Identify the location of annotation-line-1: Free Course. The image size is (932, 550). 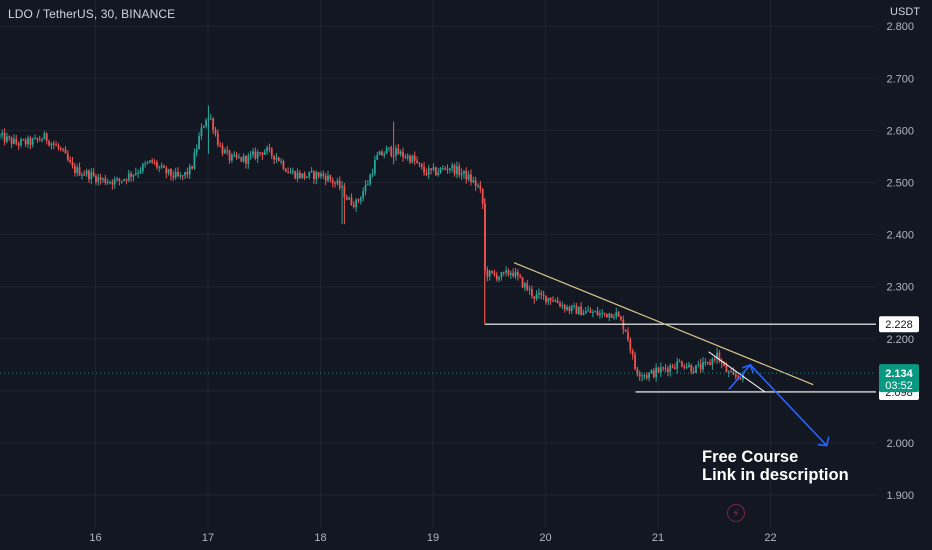
(750, 457).